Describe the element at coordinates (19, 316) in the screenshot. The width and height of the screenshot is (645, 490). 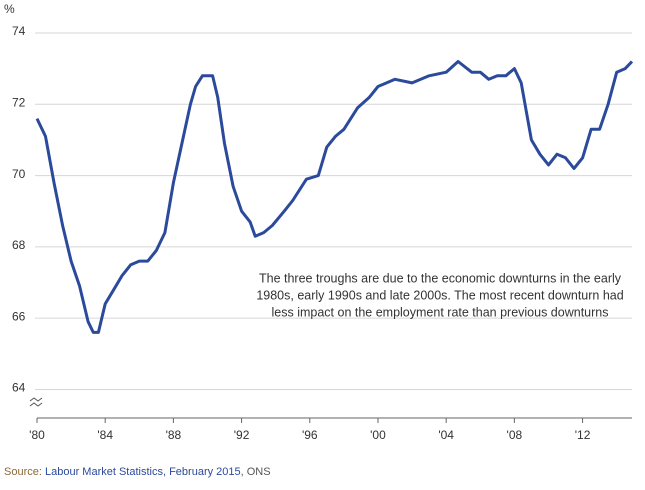
I see `y-tick-label: 66` at that location.